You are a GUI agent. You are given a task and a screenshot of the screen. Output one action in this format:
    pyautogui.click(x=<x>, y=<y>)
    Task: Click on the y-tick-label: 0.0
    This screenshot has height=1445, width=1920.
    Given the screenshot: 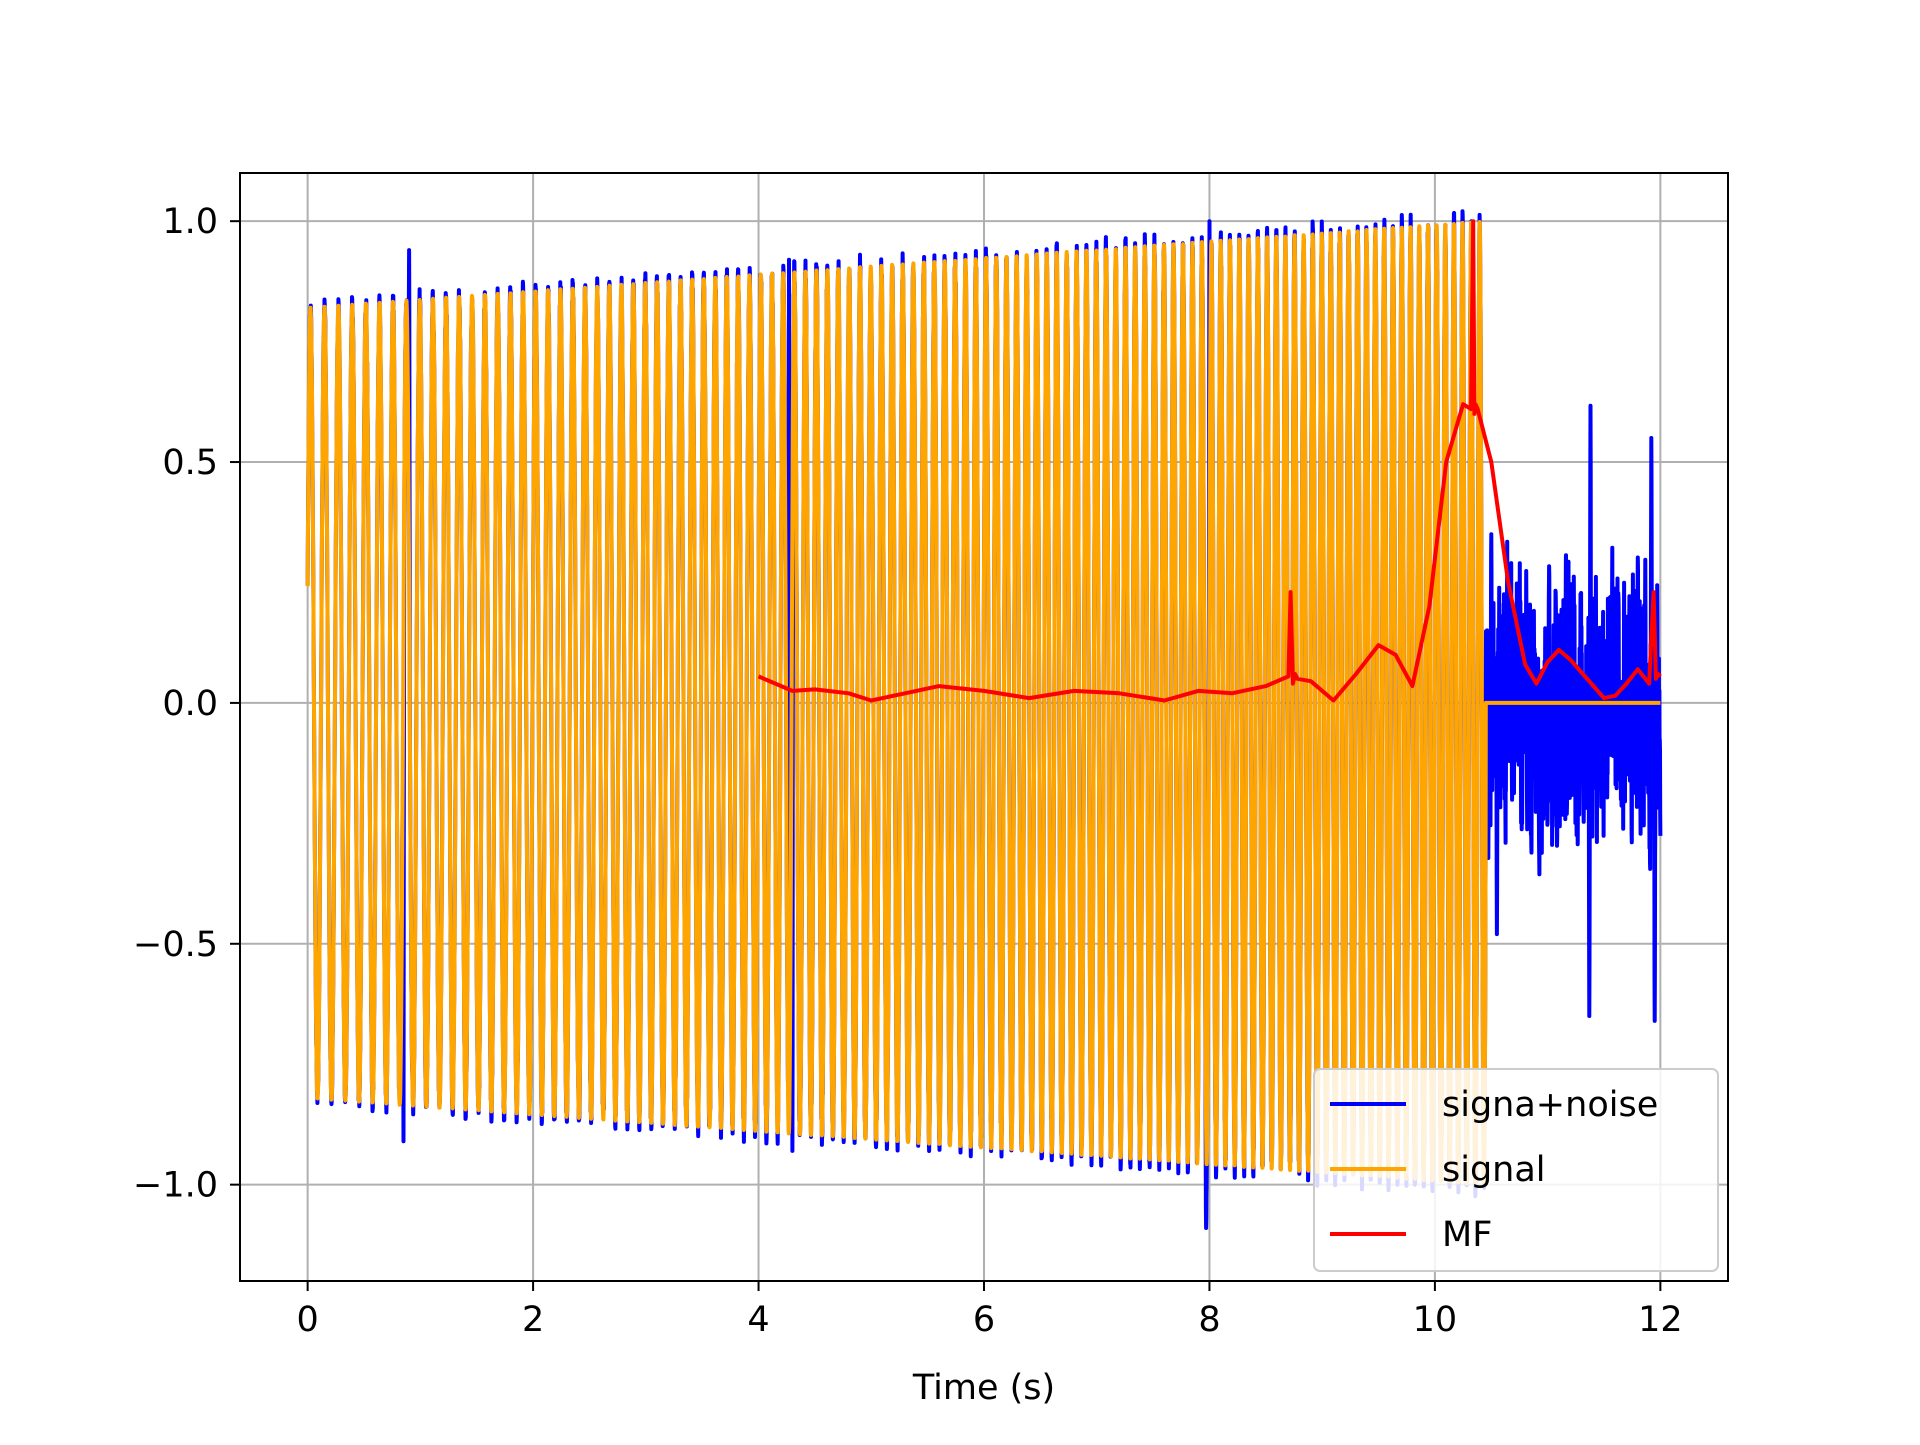 What is the action you would take?
    pyautogui.click(x=190, y=704)
    